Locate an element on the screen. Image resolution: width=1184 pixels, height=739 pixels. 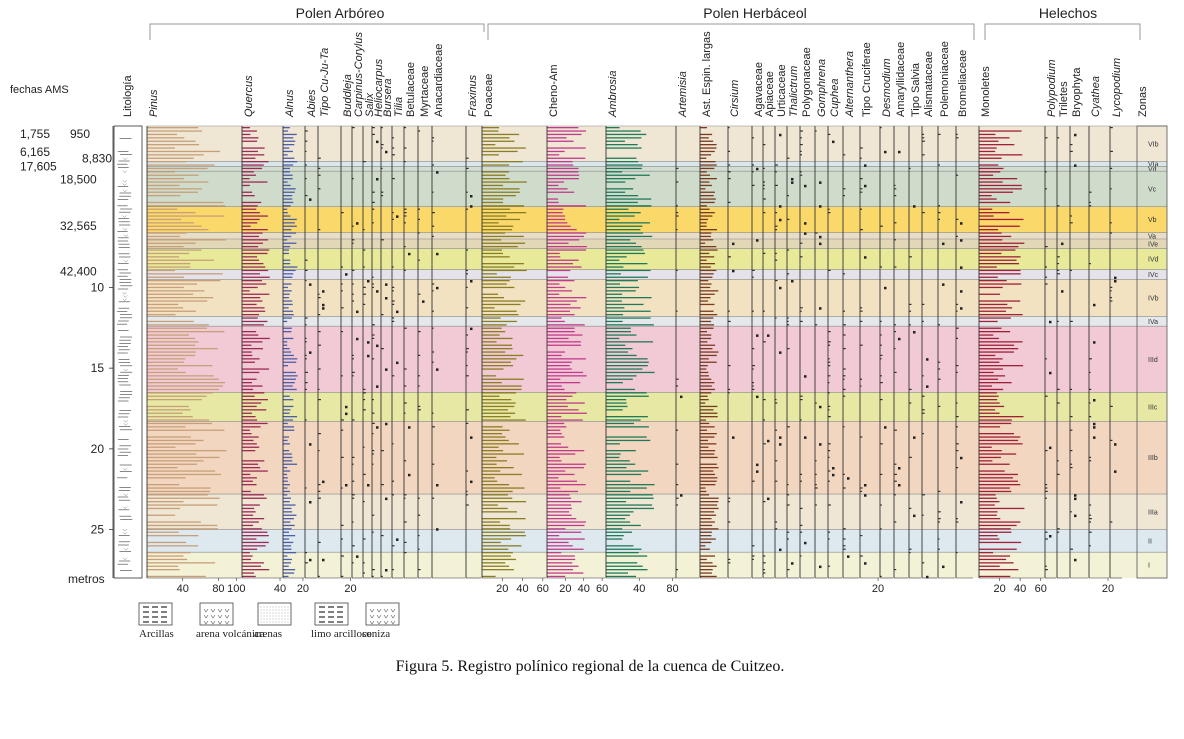
dot-amaryllidaceae is located at coordinates (899, 468).